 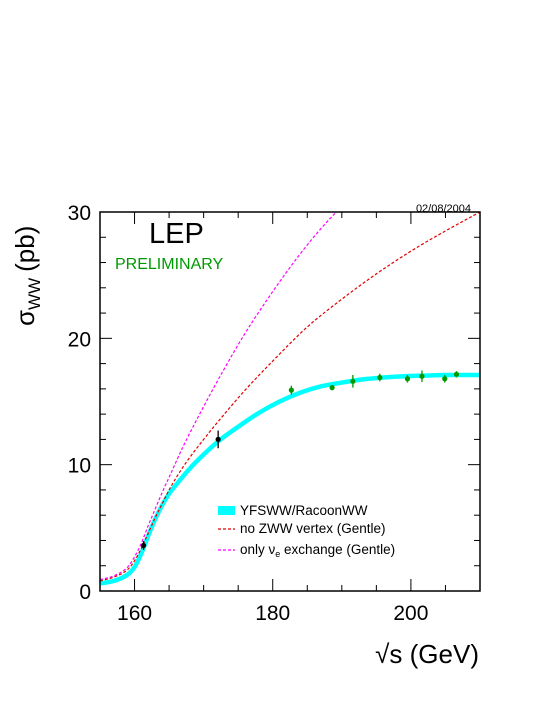 I want to click on chart-title: LEP, so click(x=176, y=234).